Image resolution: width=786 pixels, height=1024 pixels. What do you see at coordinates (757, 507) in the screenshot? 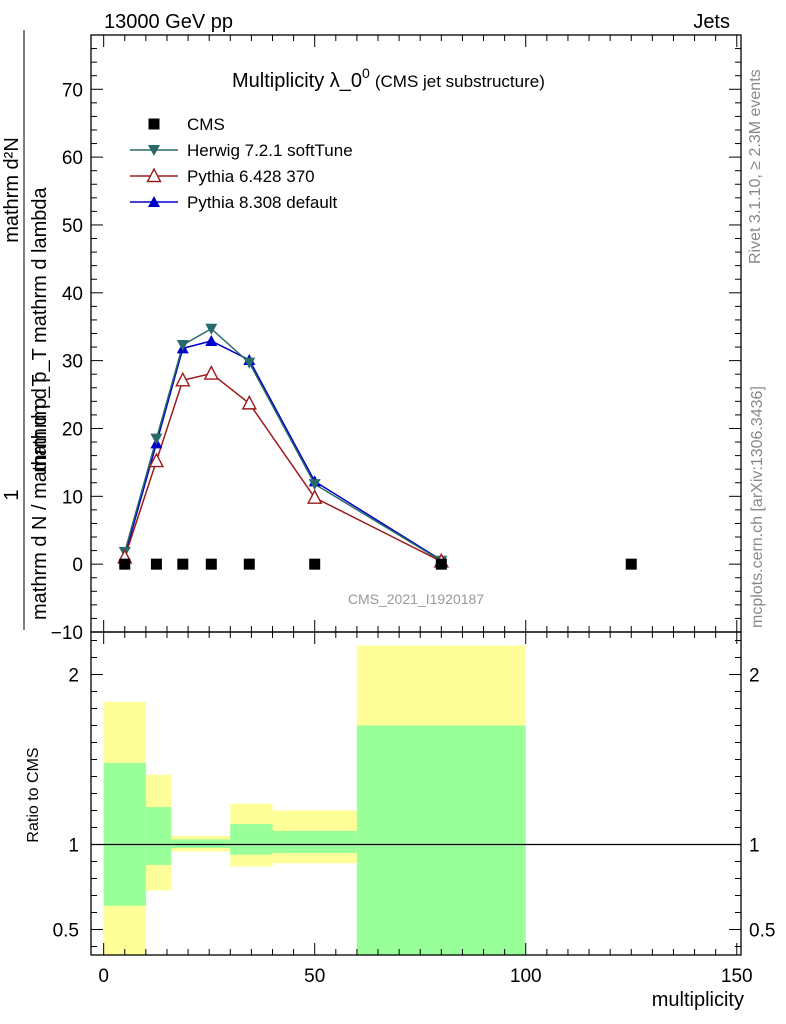
I see `mcplots-label: mcplots.cern.ch [arXiv:1306.3436]` at bounding box center [757, 507].